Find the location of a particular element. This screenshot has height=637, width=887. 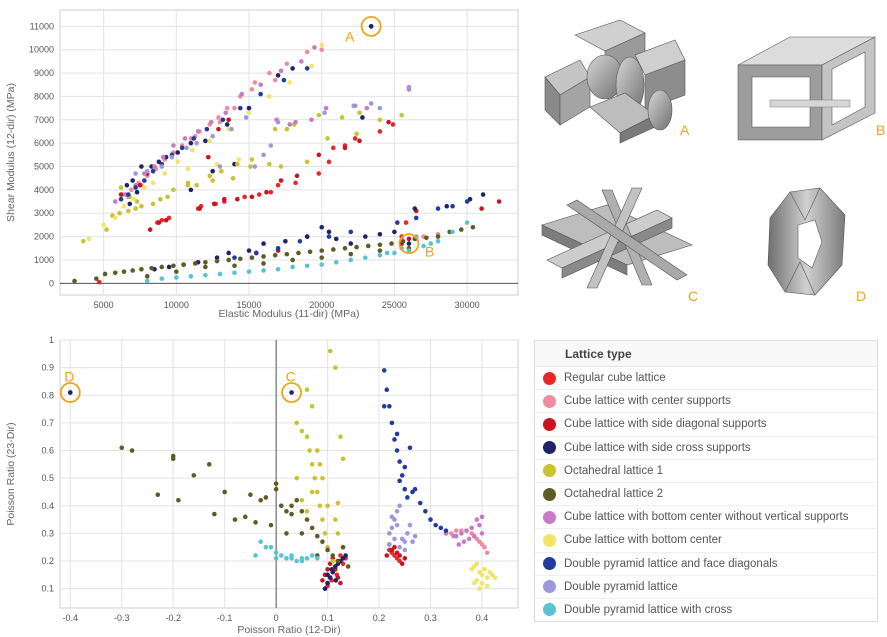

legend-label: Octahedral lattice 2 is located at coordinates (614, 494).